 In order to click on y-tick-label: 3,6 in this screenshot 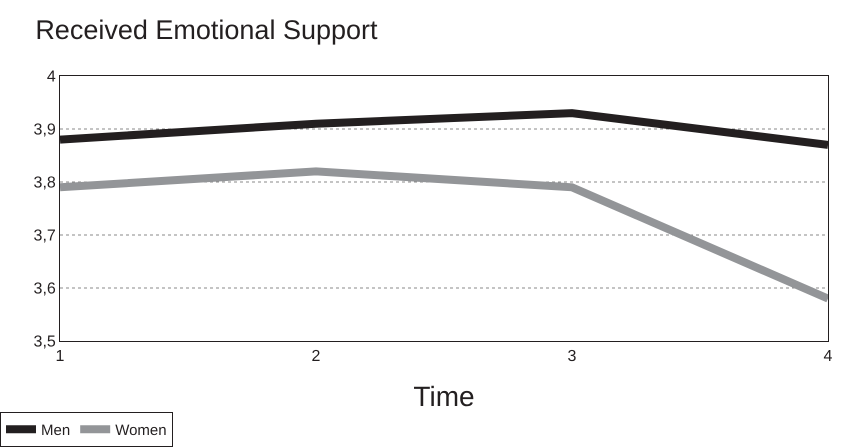, I will do `click(45, 289)`.